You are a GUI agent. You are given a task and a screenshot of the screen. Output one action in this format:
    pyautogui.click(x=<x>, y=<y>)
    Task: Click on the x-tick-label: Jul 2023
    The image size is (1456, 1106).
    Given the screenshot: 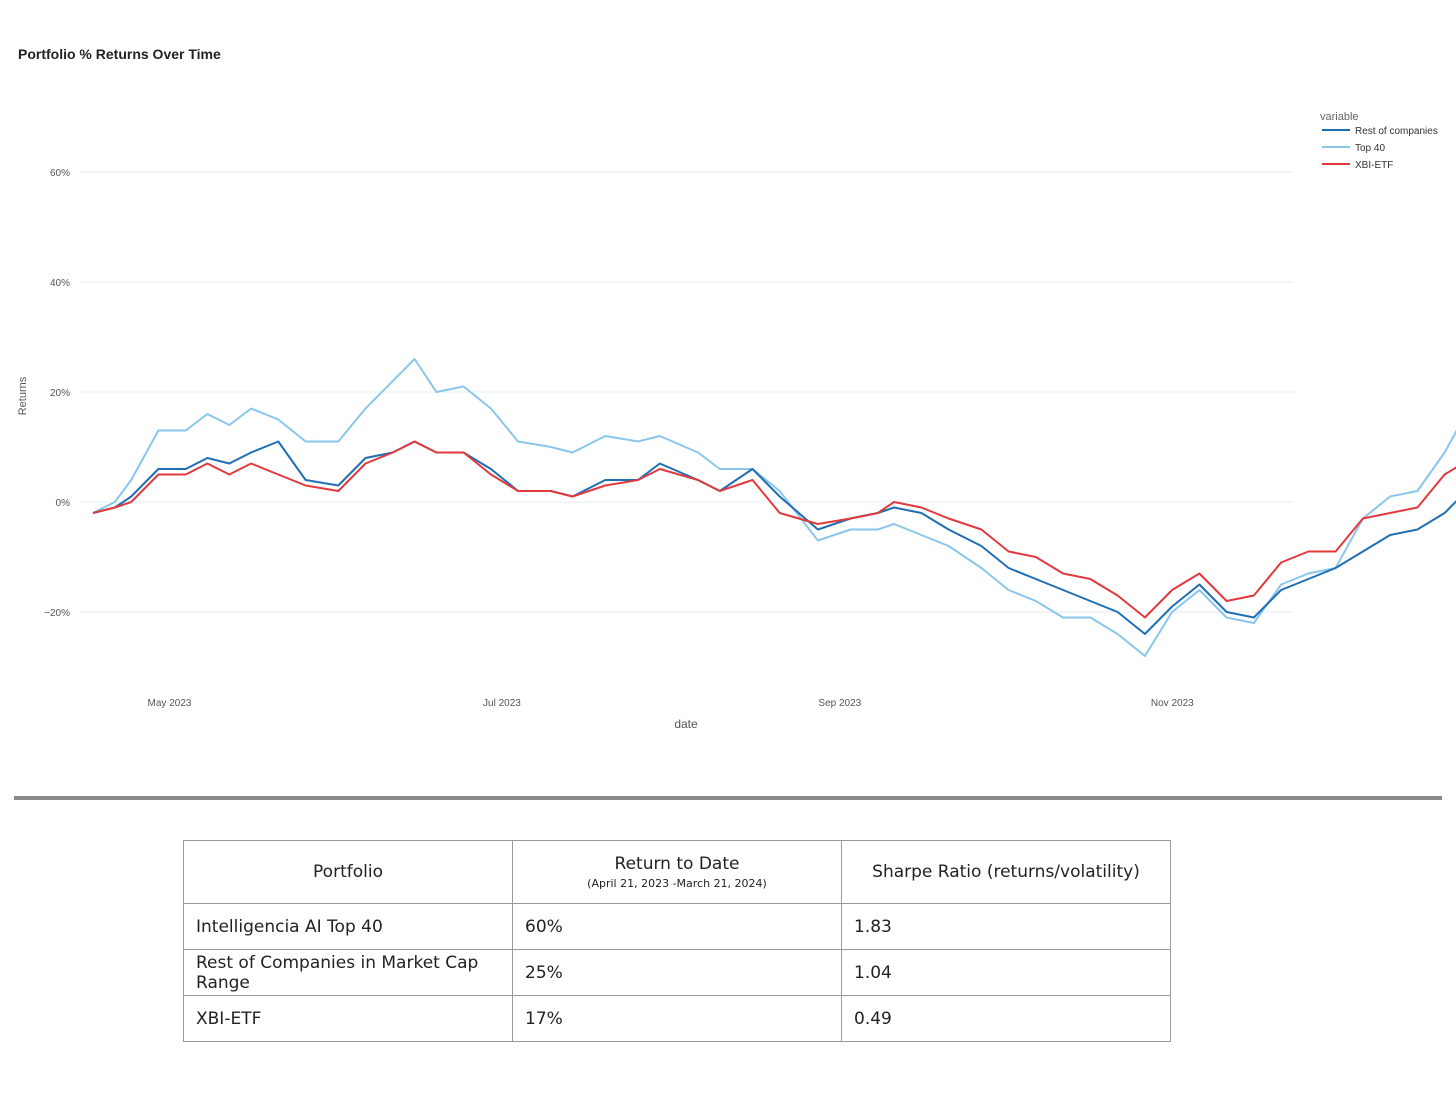 What is the action you would take?
    pyautogui.click(x=502, y=703)
    